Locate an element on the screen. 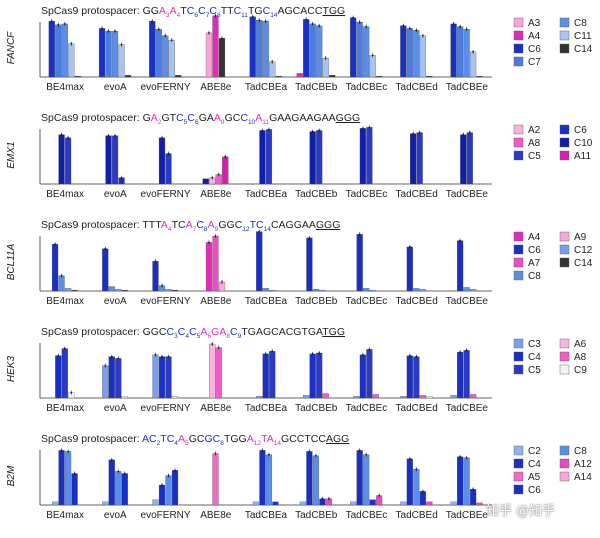 This screenshot has height=538, width=600. protospacer-segment: GGC is located at coordinates (230, 225).